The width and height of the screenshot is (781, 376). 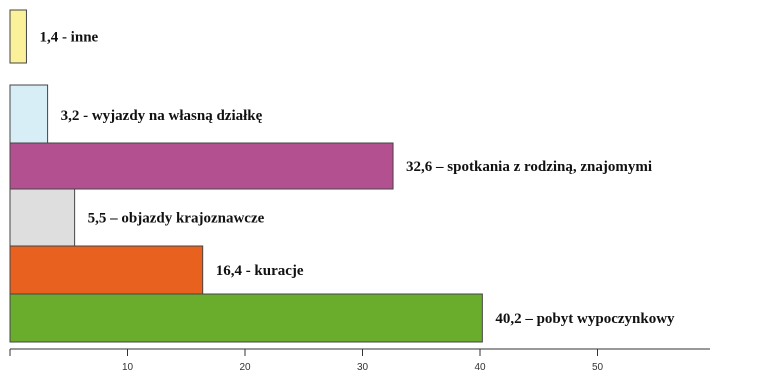 I want to click on x-axis-ticks: 10 20 30 40 50, so click(x=306, y=361).